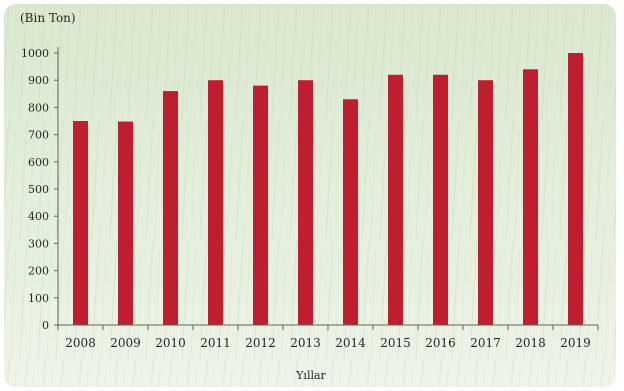 This screenshot has width=624, height=391. What do you see at coordinates (38, 271) in the screenshot?
I see `y-tick-label: 200` at bounding box center [38, 271].